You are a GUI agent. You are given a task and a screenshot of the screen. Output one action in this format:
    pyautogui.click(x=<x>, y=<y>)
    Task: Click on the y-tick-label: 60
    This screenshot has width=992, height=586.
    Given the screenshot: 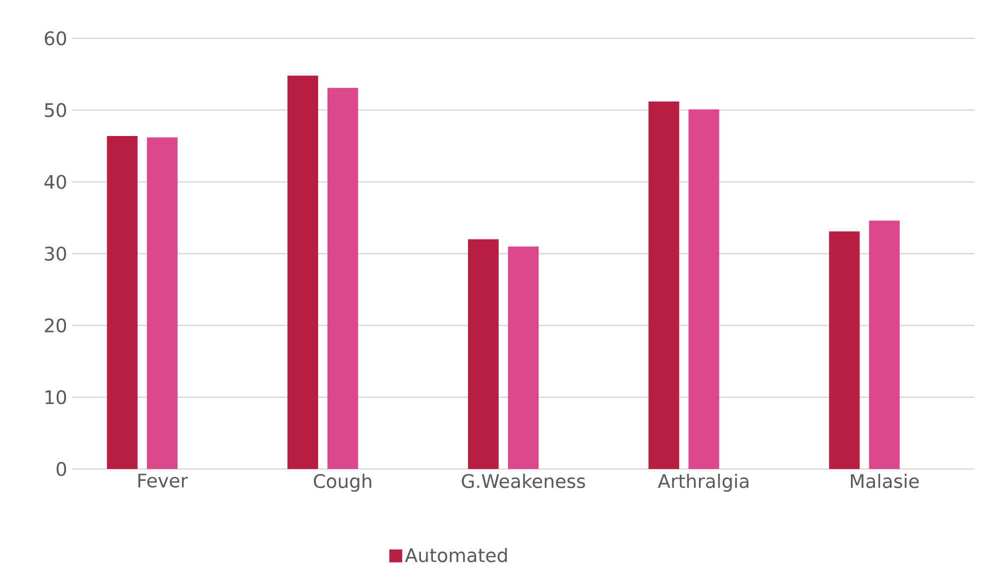 What is the action you would take?
    pyautogui.click(x=55, y=38)
    